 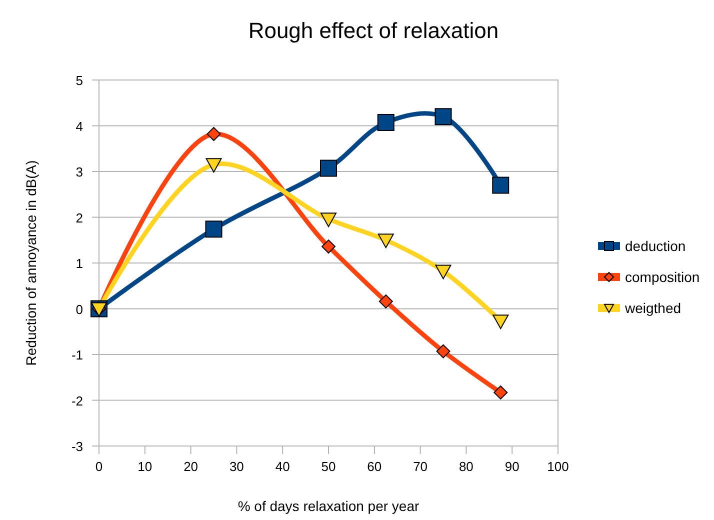 What do you see at coordinates (558, 466) in the screenshot?
I see `x-tick-label: 100` at bounding box center [558, 466].